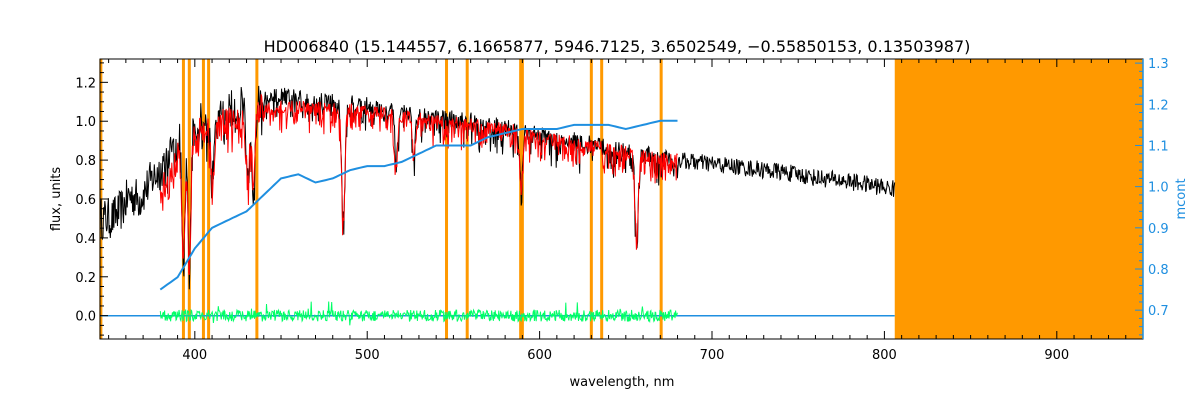 Image resolution: width=1200 pixels, height=400 pixels. What do you see at coordinates (884, 355) in the screenshot?
I see `x-tick-label: 800` at bounding box center [884, 355].